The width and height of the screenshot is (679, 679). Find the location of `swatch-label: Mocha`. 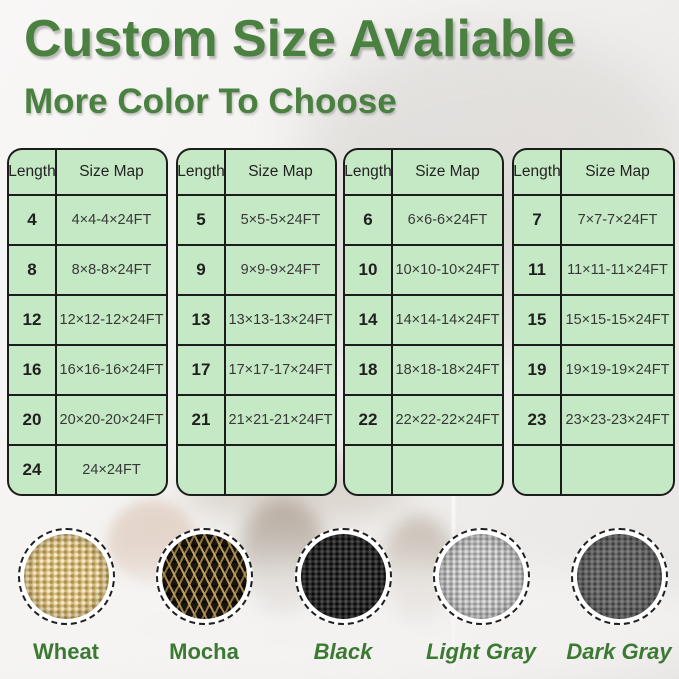

swatch-label: Mocha is located at coordinates (204, 651).